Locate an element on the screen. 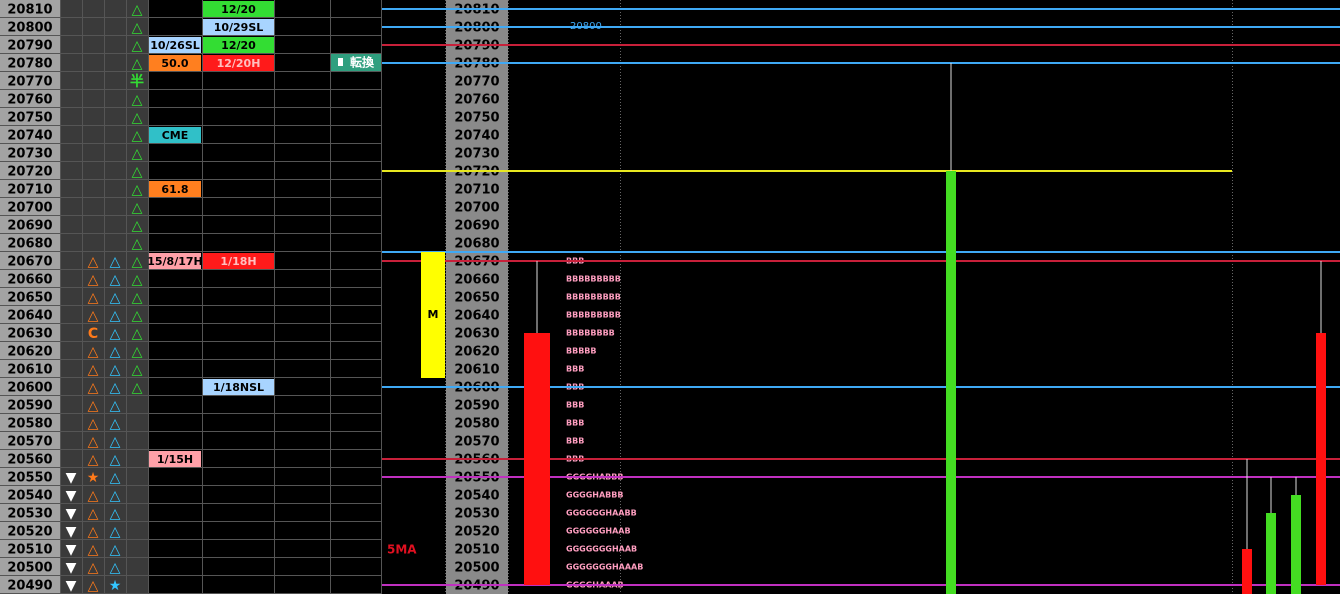  tpo-letters: GGGGGGGHAAB is located at coordinates (601, 549).